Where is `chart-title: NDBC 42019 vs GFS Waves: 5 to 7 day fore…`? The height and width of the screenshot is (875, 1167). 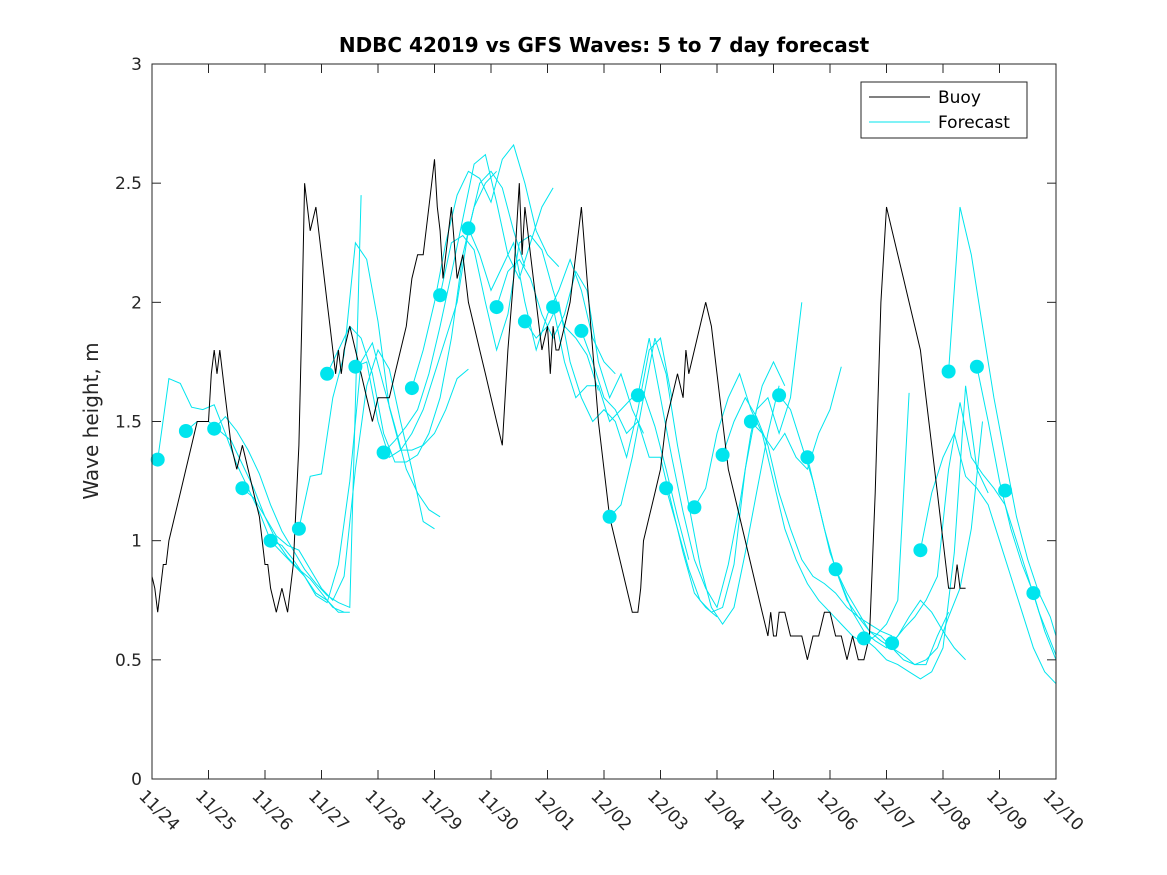 chart-title: NDBC 42019 vs GFS Waves: 5 to 7 day fore… is located at coordinates (604, 45).